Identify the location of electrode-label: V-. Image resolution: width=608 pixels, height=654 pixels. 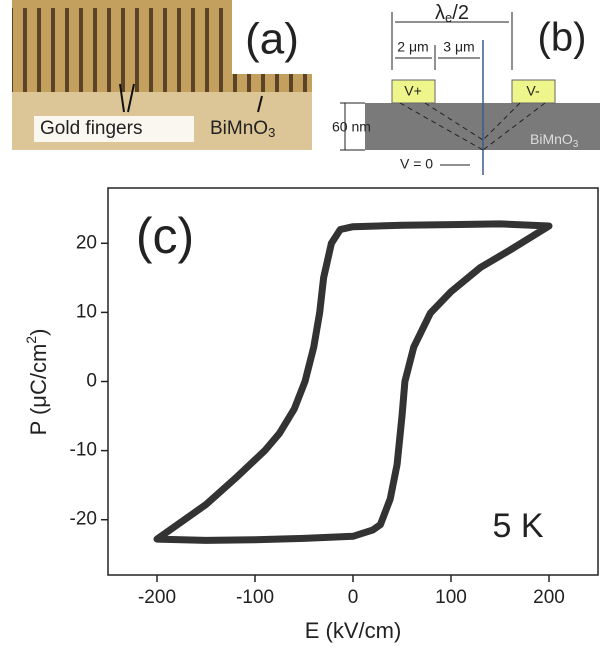
(533, 91).